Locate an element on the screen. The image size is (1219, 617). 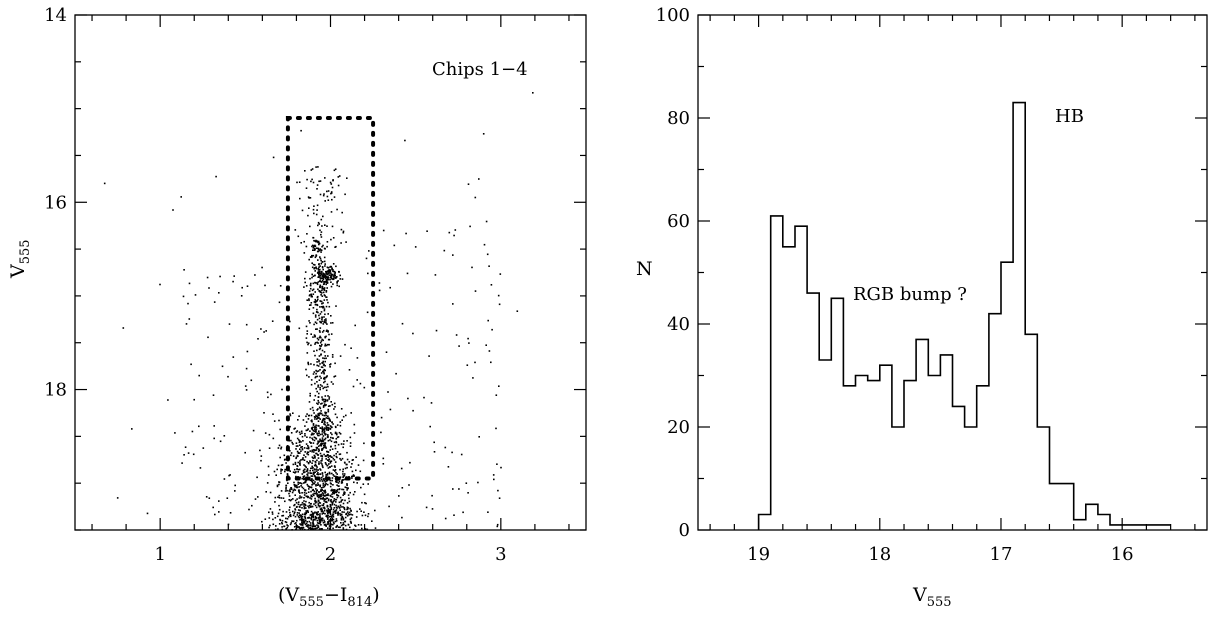
cmd-y-tick-label: 18 is located at coordinates (55, 390).